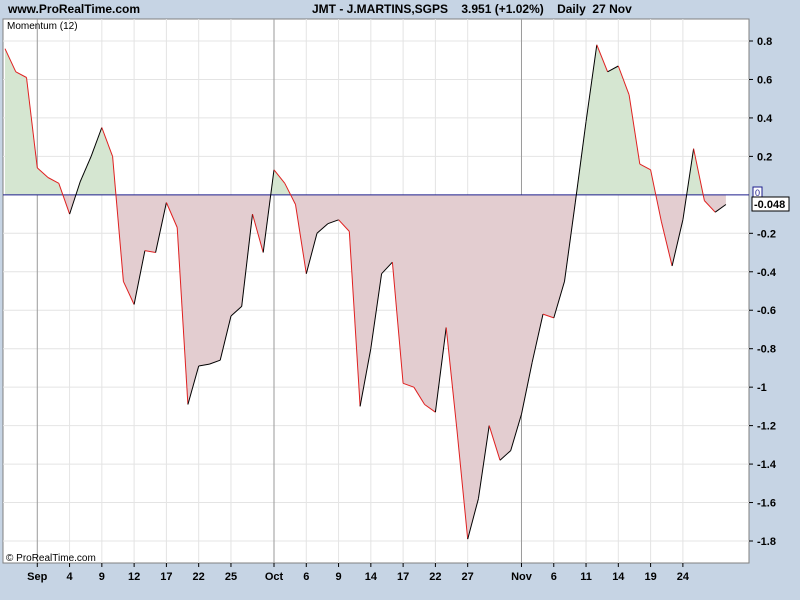 Image resolution: width=800 pixels, height=600 pixels. What do you see at coordinates (766, 311) in the screenshot?
I see `y-tick-label: -0.6` at bounding box center [766, 311].